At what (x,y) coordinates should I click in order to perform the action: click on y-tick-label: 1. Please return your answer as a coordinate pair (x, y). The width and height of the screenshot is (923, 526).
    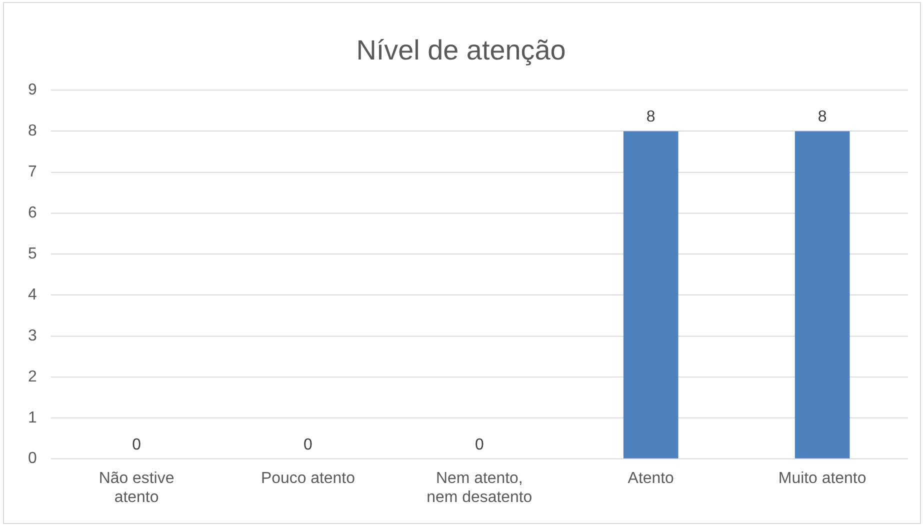
    Looking at the image, I should click on (32, 417).